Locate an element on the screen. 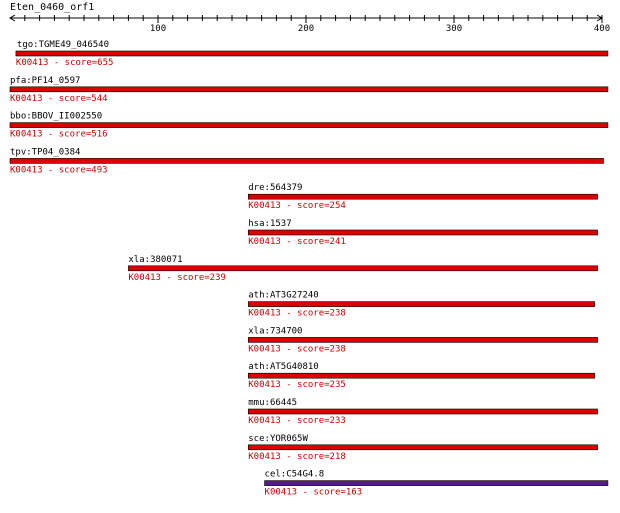  hit-name-link: tgo:TGME49_046540 is located at coordinates (63, 45).